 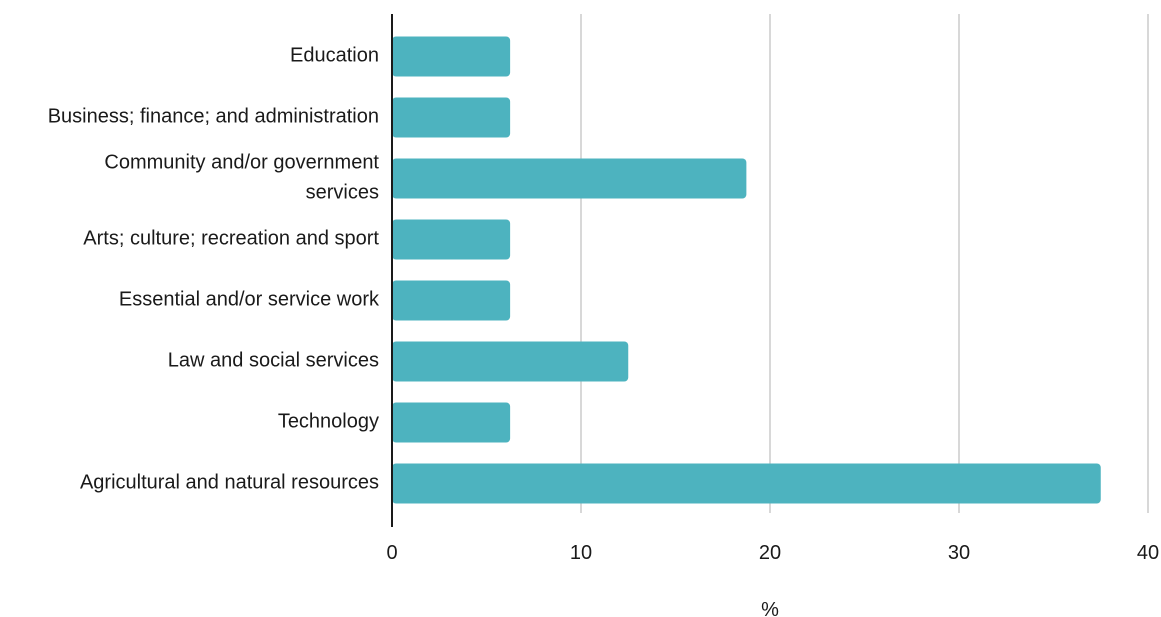 I want to click on category-label: Agricultural and natural resources, so click(x=229, y=483).